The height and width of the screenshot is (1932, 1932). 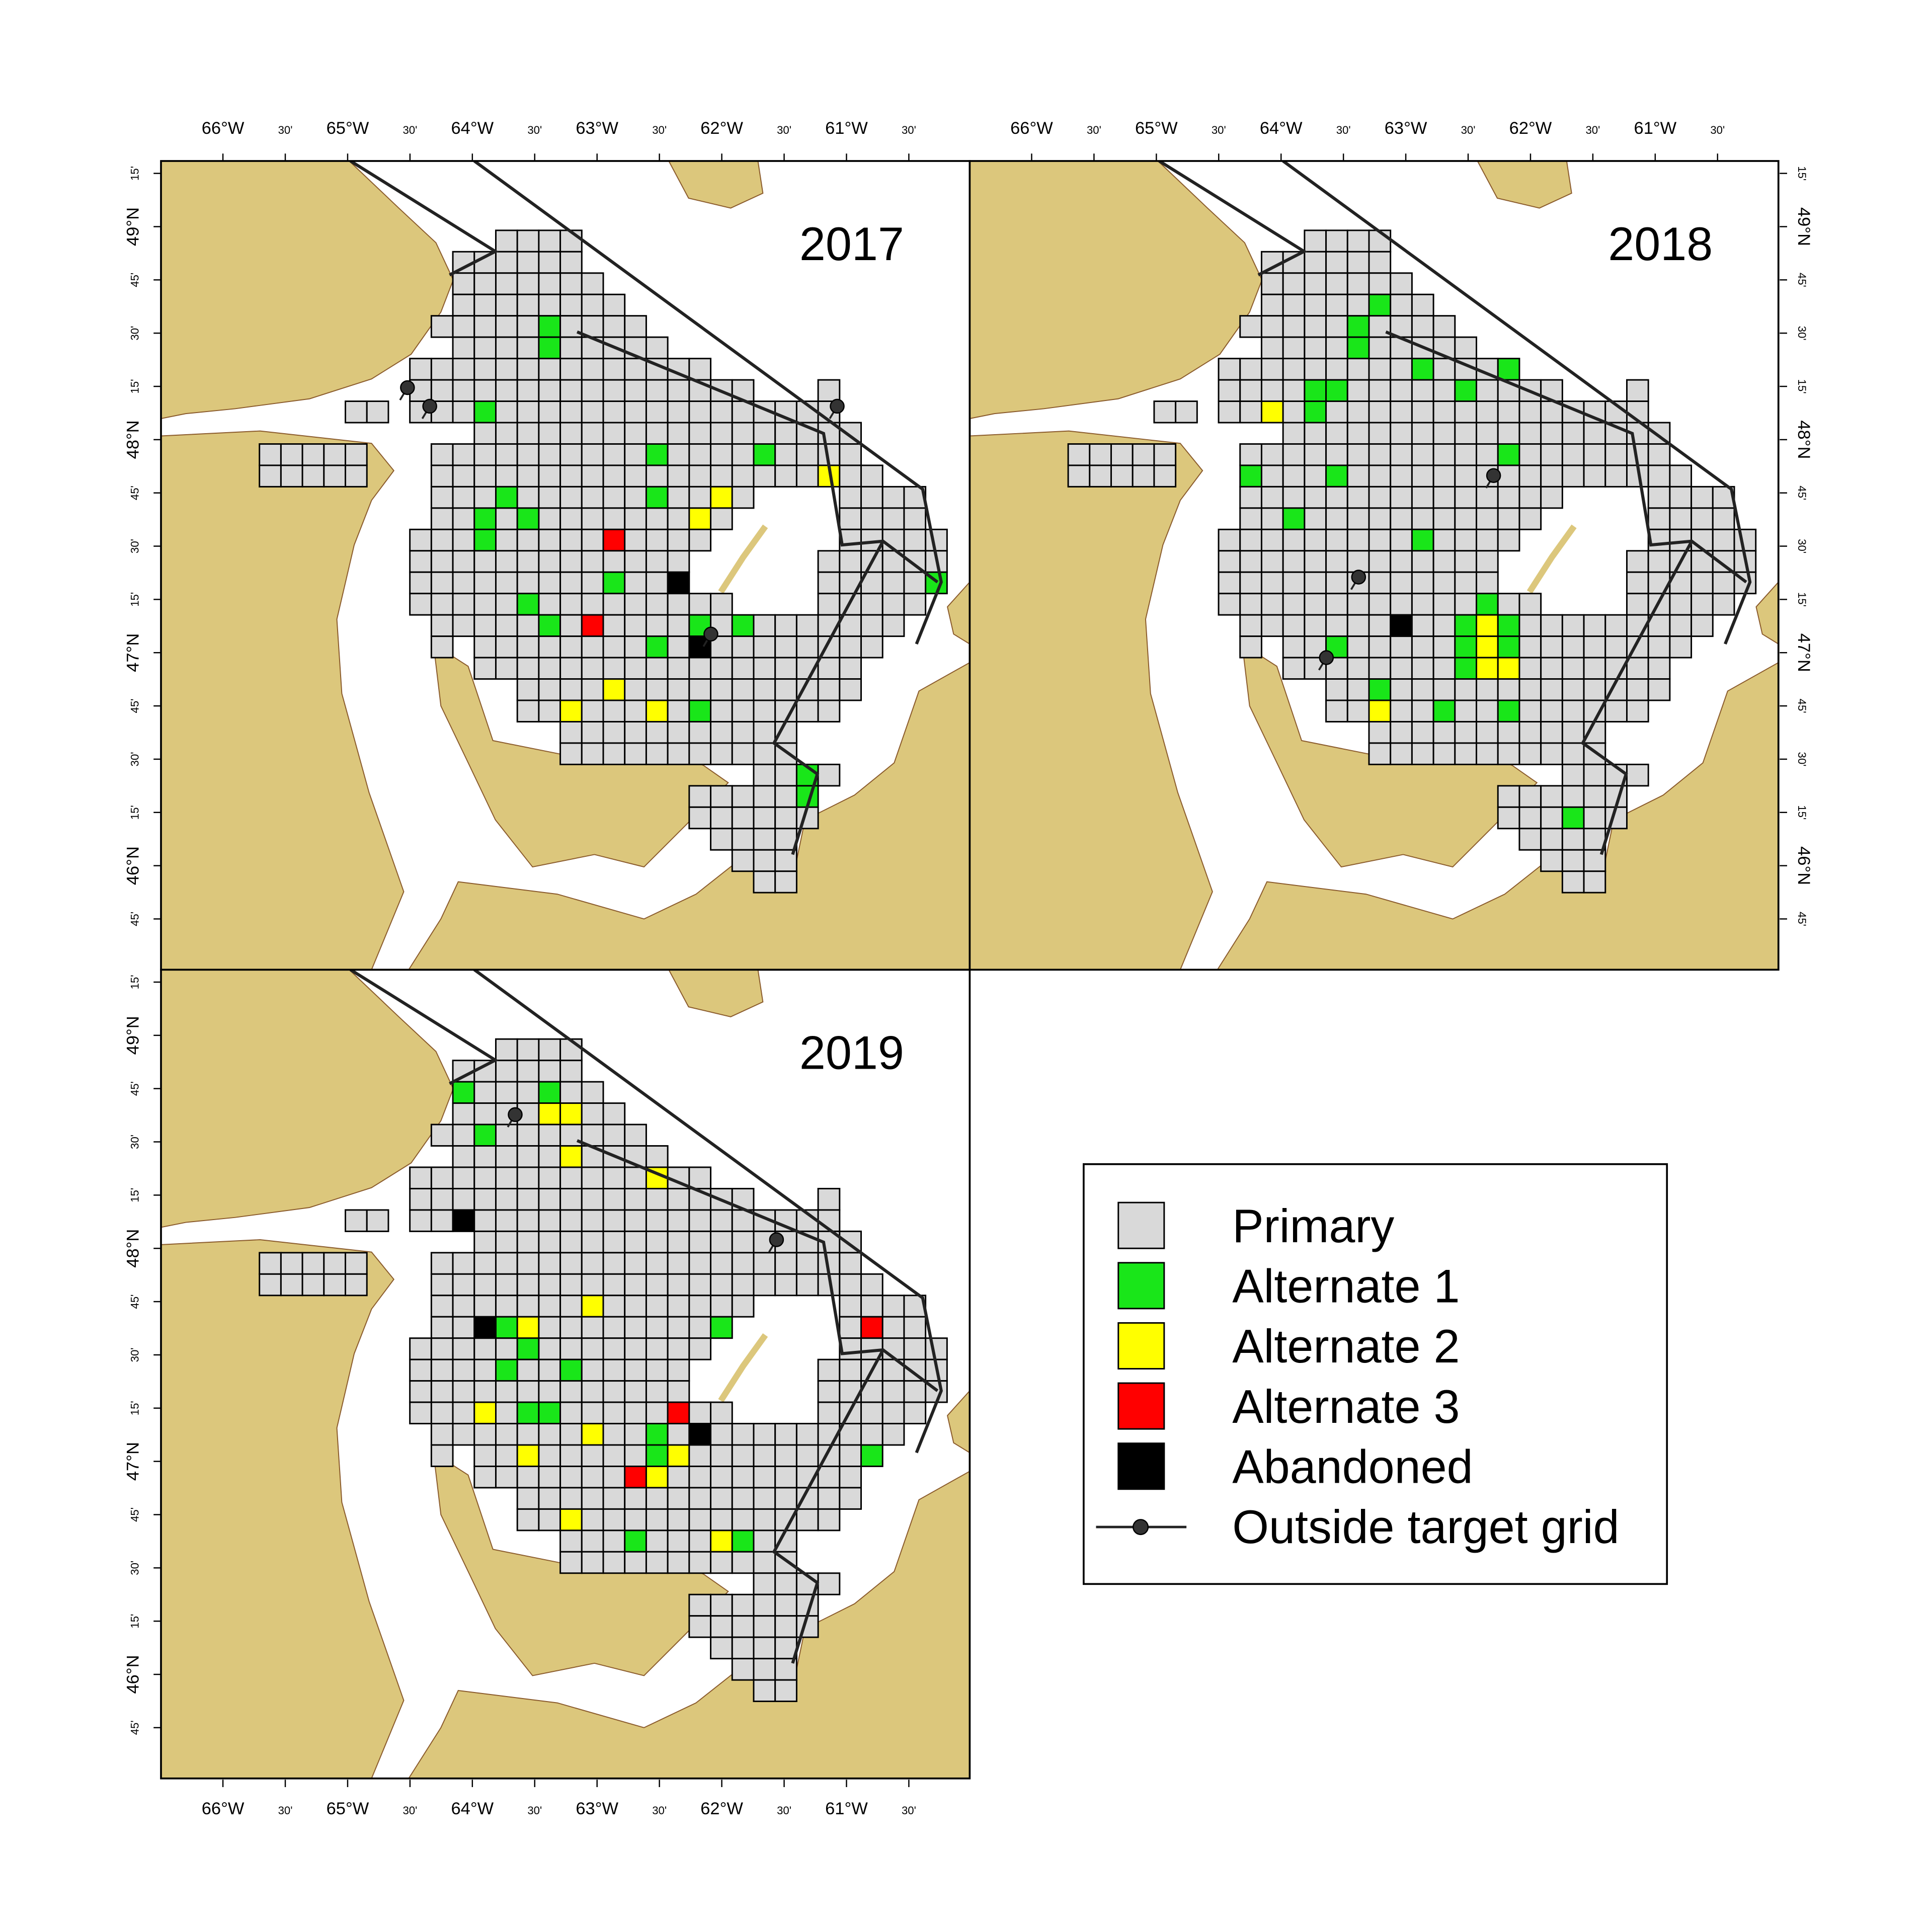 I want to click on outside-point, so click(x=837, y=406).